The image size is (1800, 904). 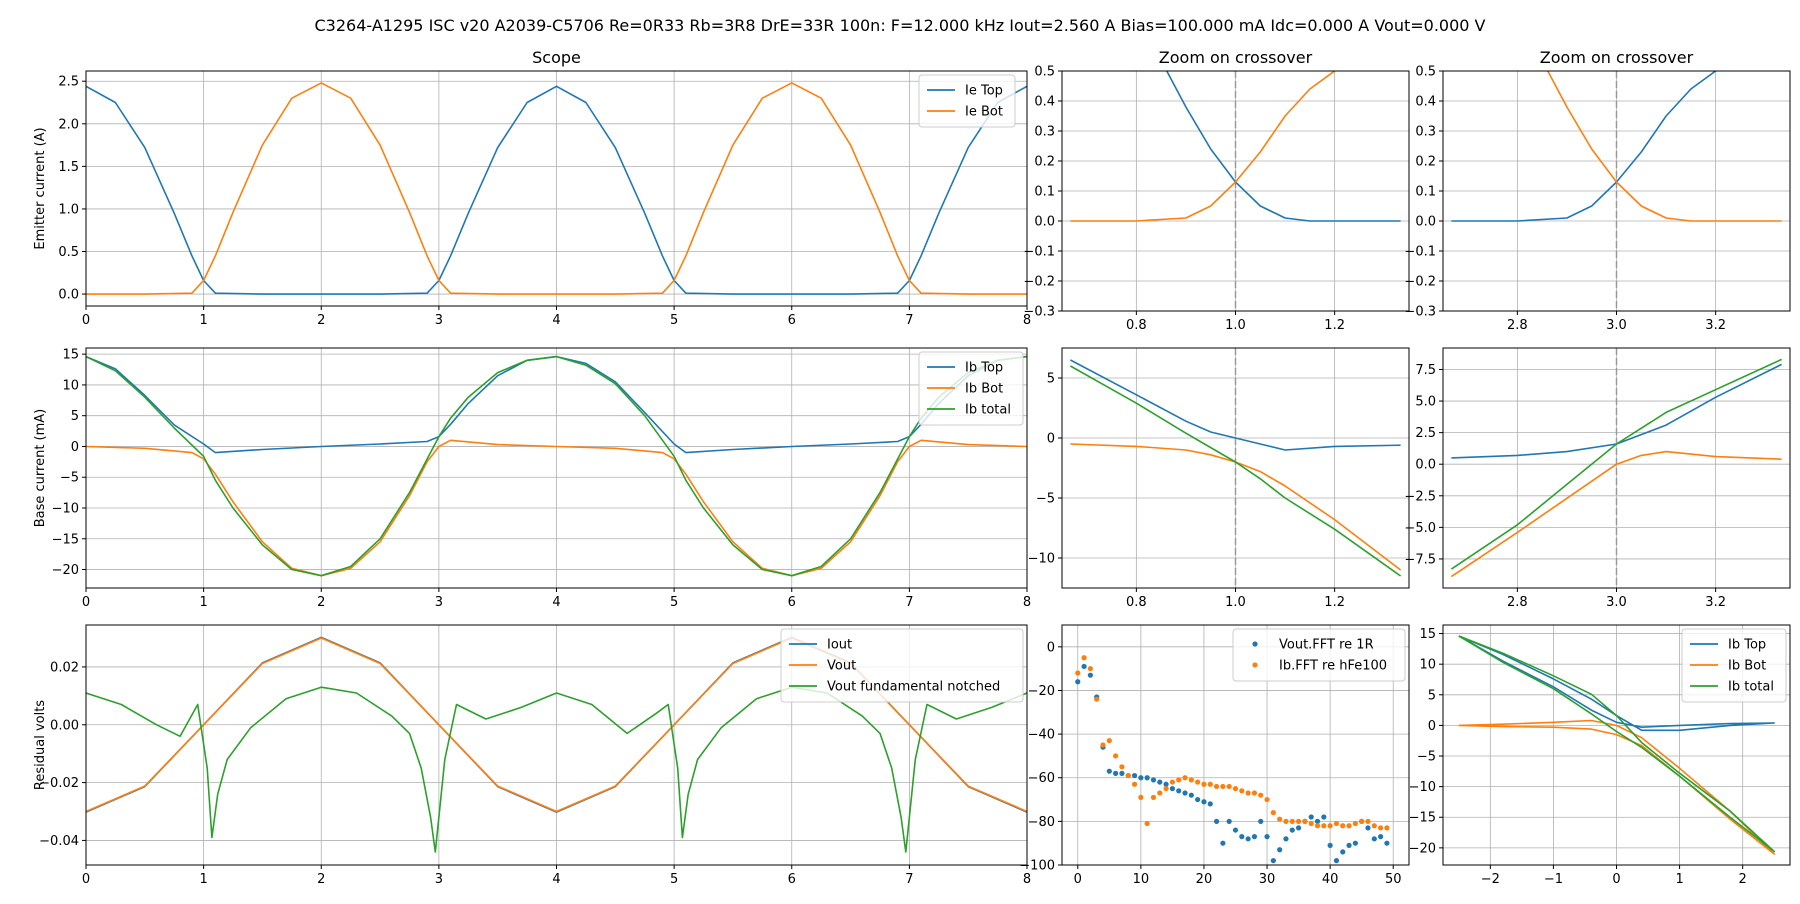 I want to click on y-tick-label: −60, so click(x=1041, y=778).